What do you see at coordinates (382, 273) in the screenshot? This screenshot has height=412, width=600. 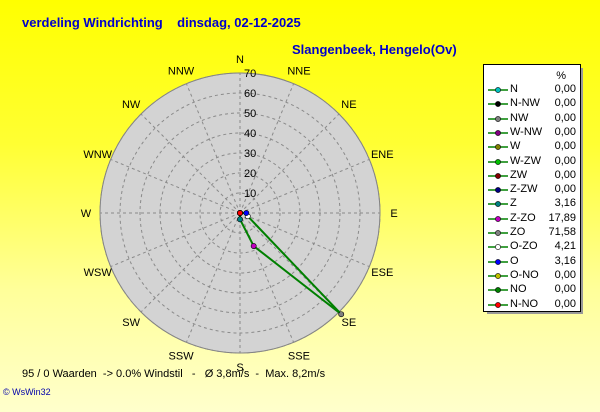 I see `direction-label: ESE` at bounding box center [382, 273].